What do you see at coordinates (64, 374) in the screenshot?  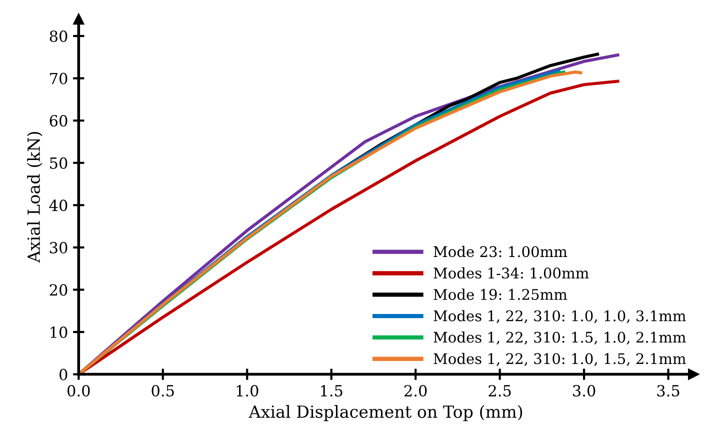 I see `y-tick-label: 0` at bounding box center [64, 374].